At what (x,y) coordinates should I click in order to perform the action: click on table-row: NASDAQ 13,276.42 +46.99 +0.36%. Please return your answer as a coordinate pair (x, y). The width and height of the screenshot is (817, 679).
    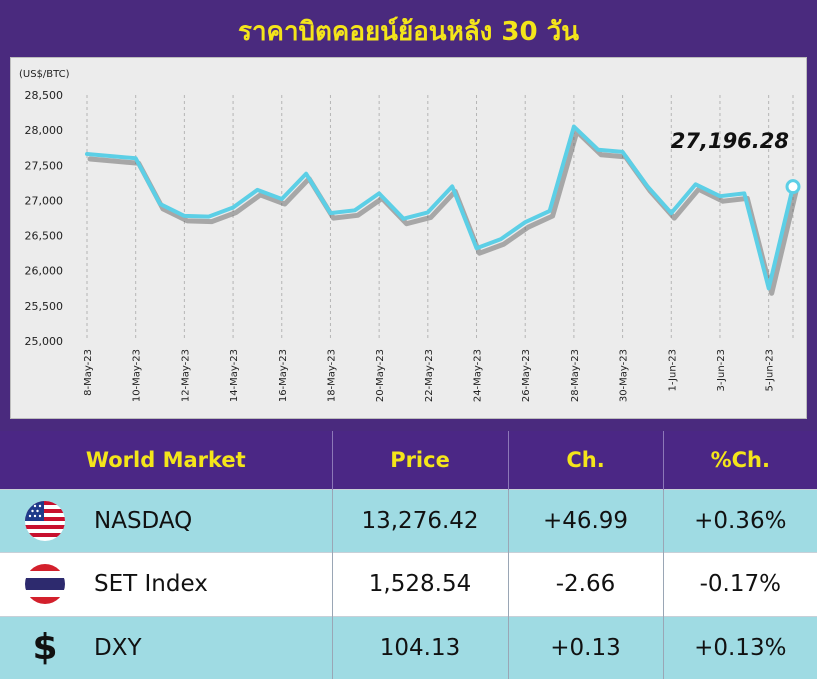
    Looking at the image, I should click on (408, 520).